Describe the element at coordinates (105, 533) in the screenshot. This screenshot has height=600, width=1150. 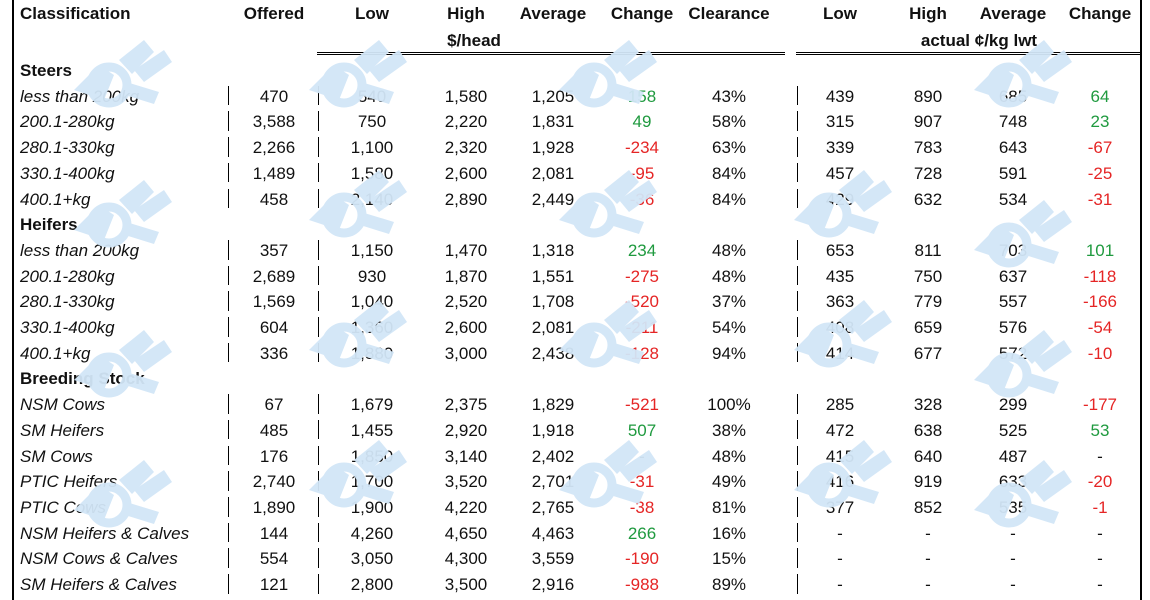
I see `row-classification: NSM Heifers & Calves` at that location.